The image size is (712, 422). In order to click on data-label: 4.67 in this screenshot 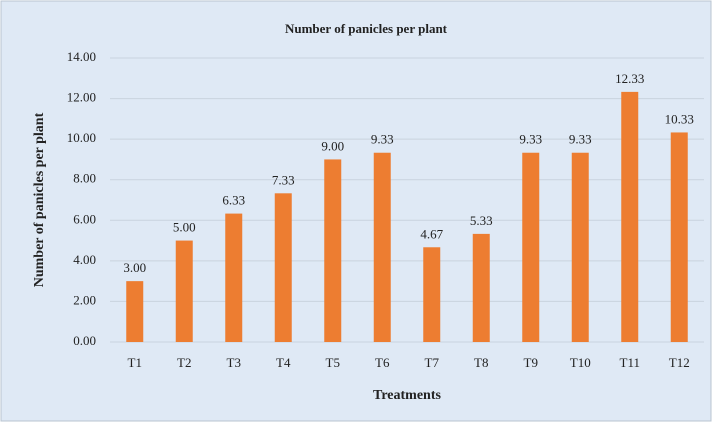, I will do `click(431, 233)`.